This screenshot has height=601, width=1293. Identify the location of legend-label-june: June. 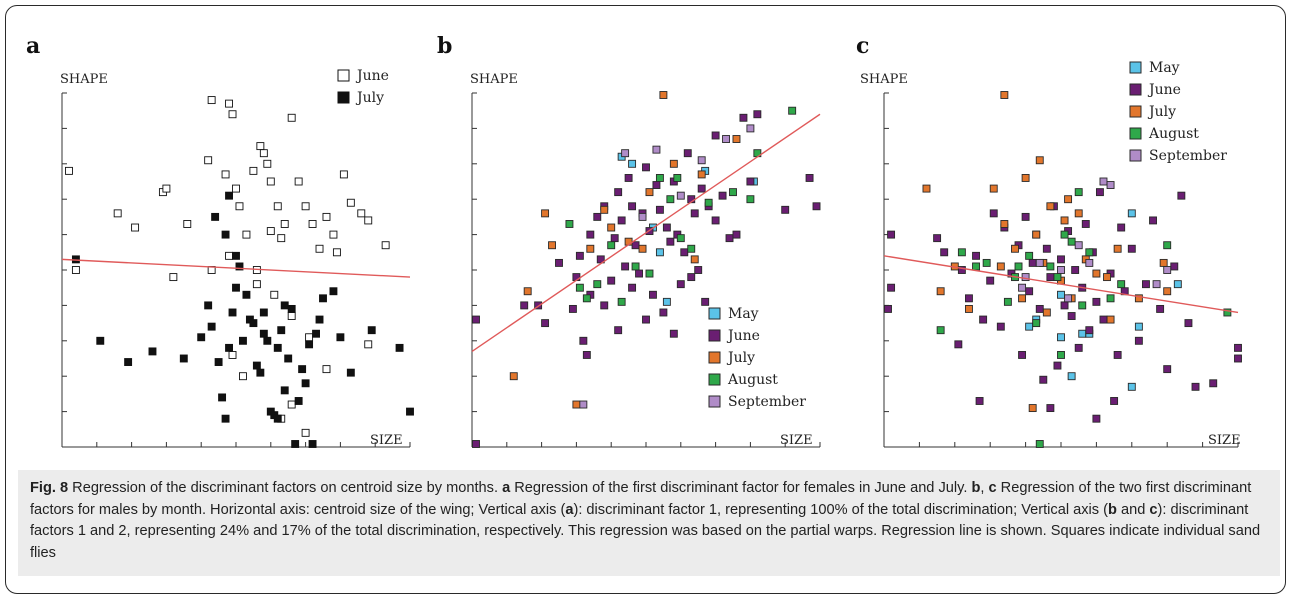
(743, 336).